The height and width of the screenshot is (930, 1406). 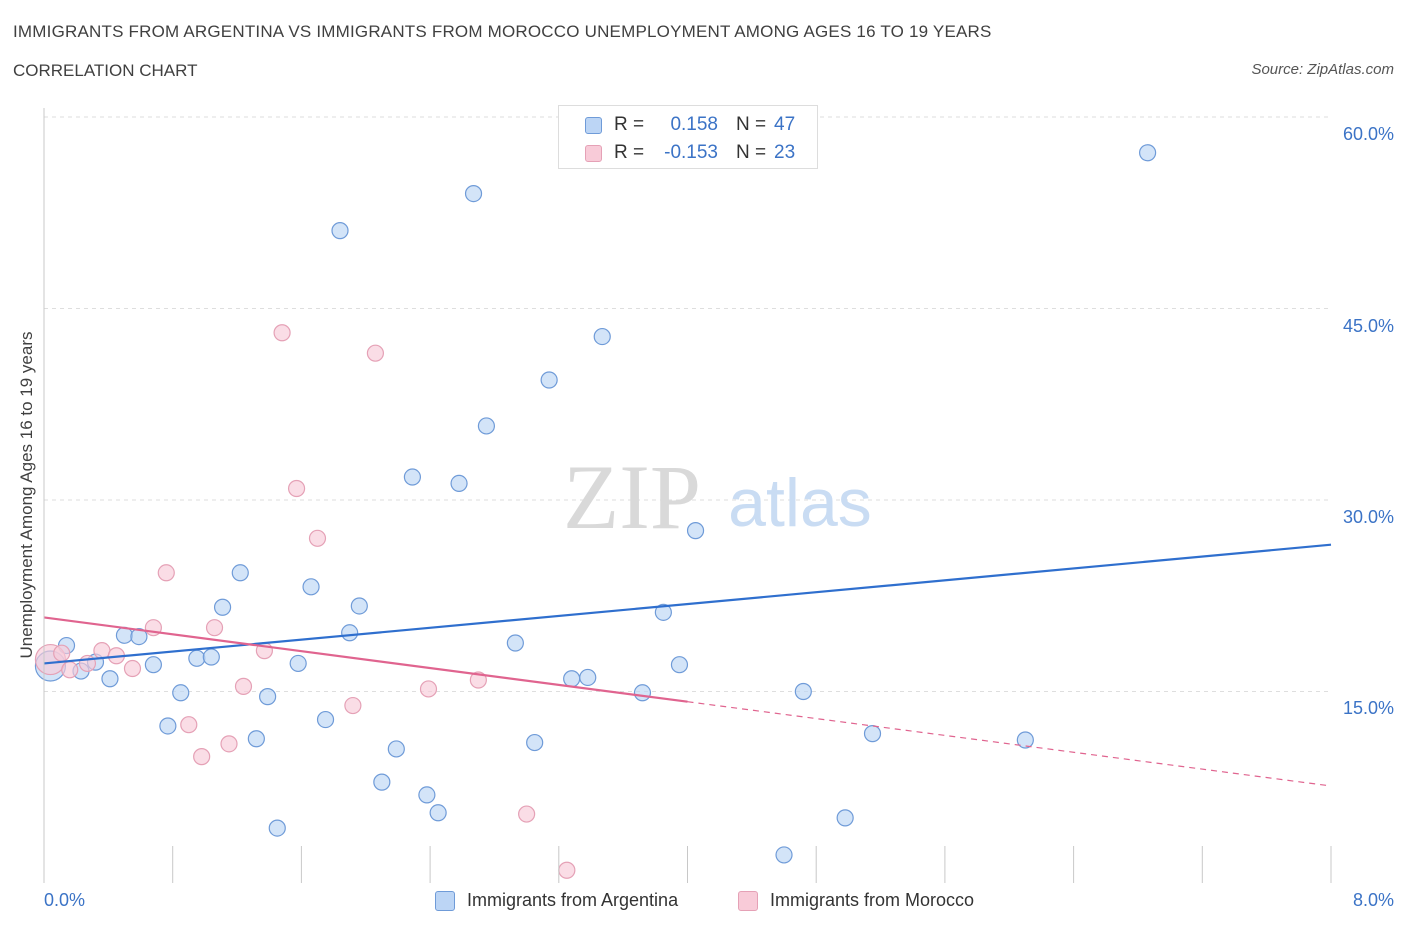 What do you see at coordinates (1368, 134) in the screenshot?
I see `y-tick-60: 60.0%` at bounding box center [1368, 134].